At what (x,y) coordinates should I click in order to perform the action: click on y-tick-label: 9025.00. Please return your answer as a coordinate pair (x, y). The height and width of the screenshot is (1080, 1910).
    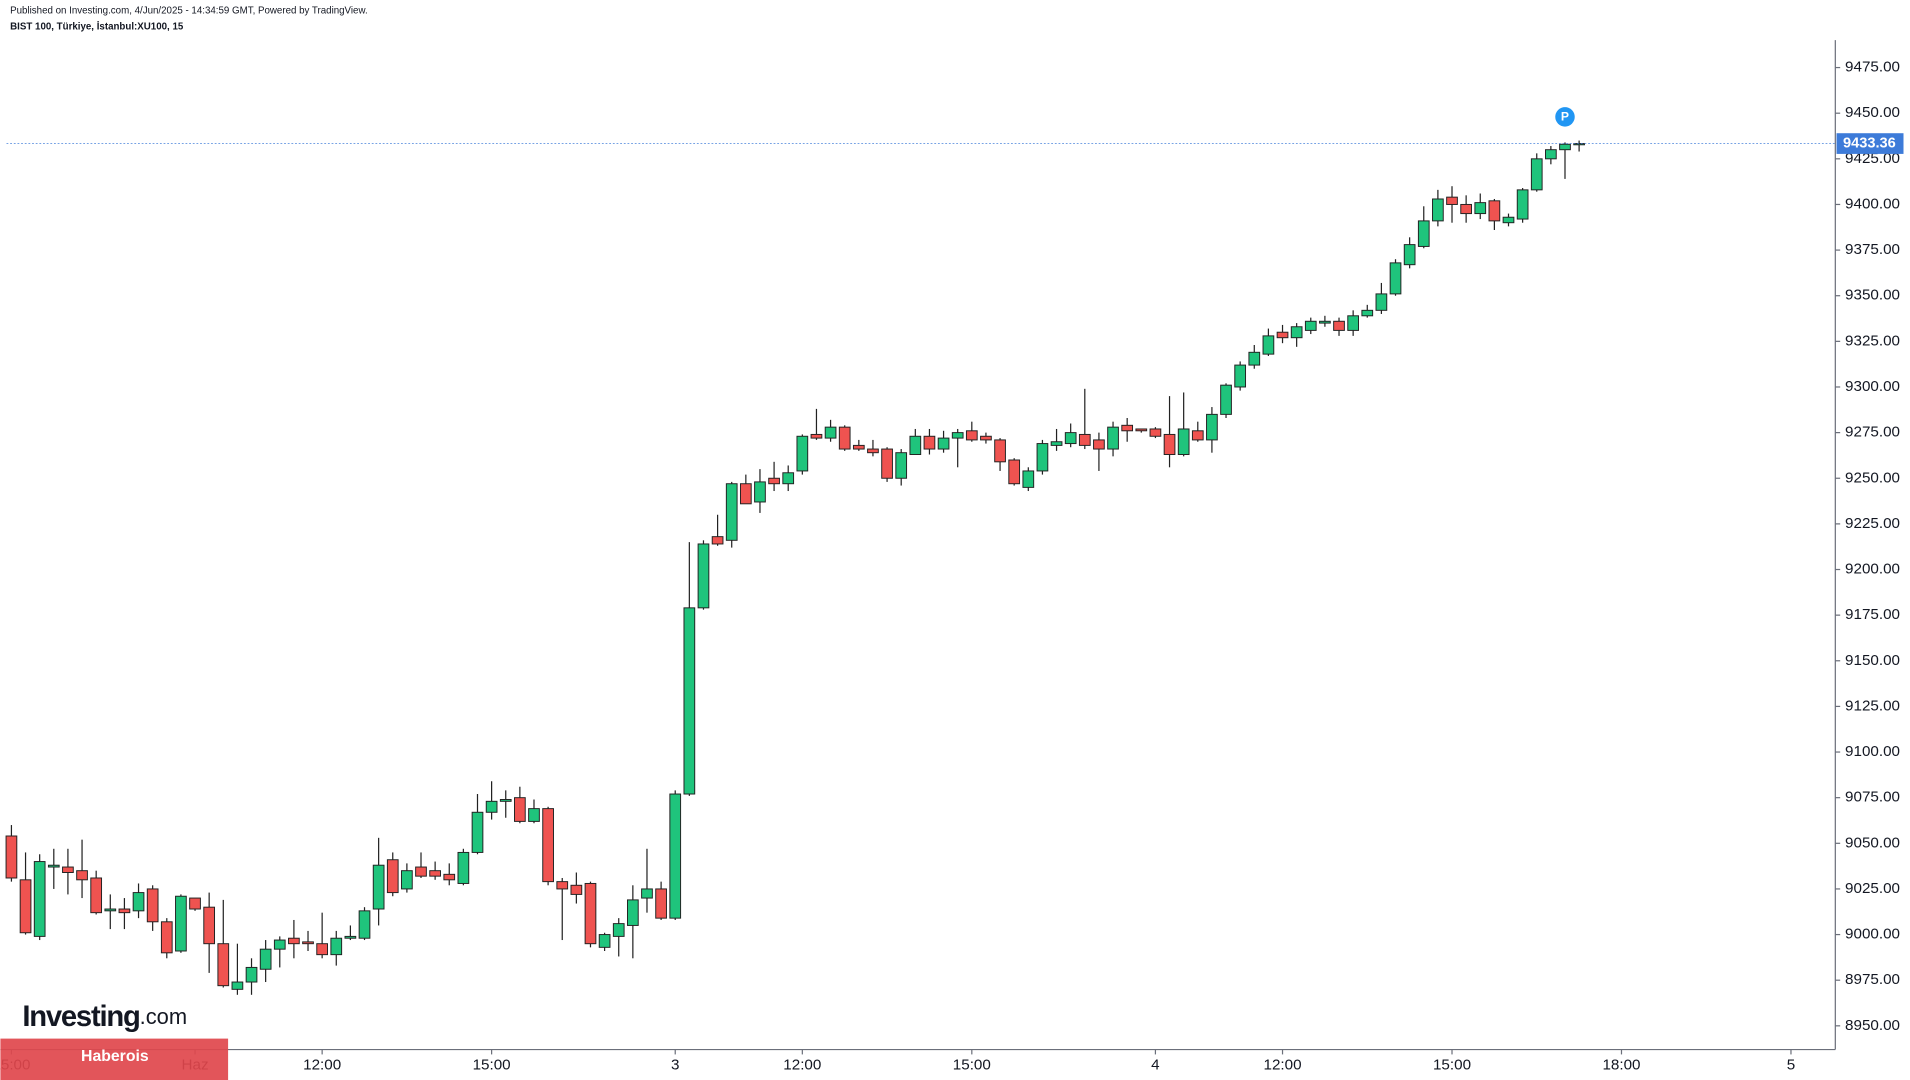
    Looking at the image, I should click on (1872, 888).